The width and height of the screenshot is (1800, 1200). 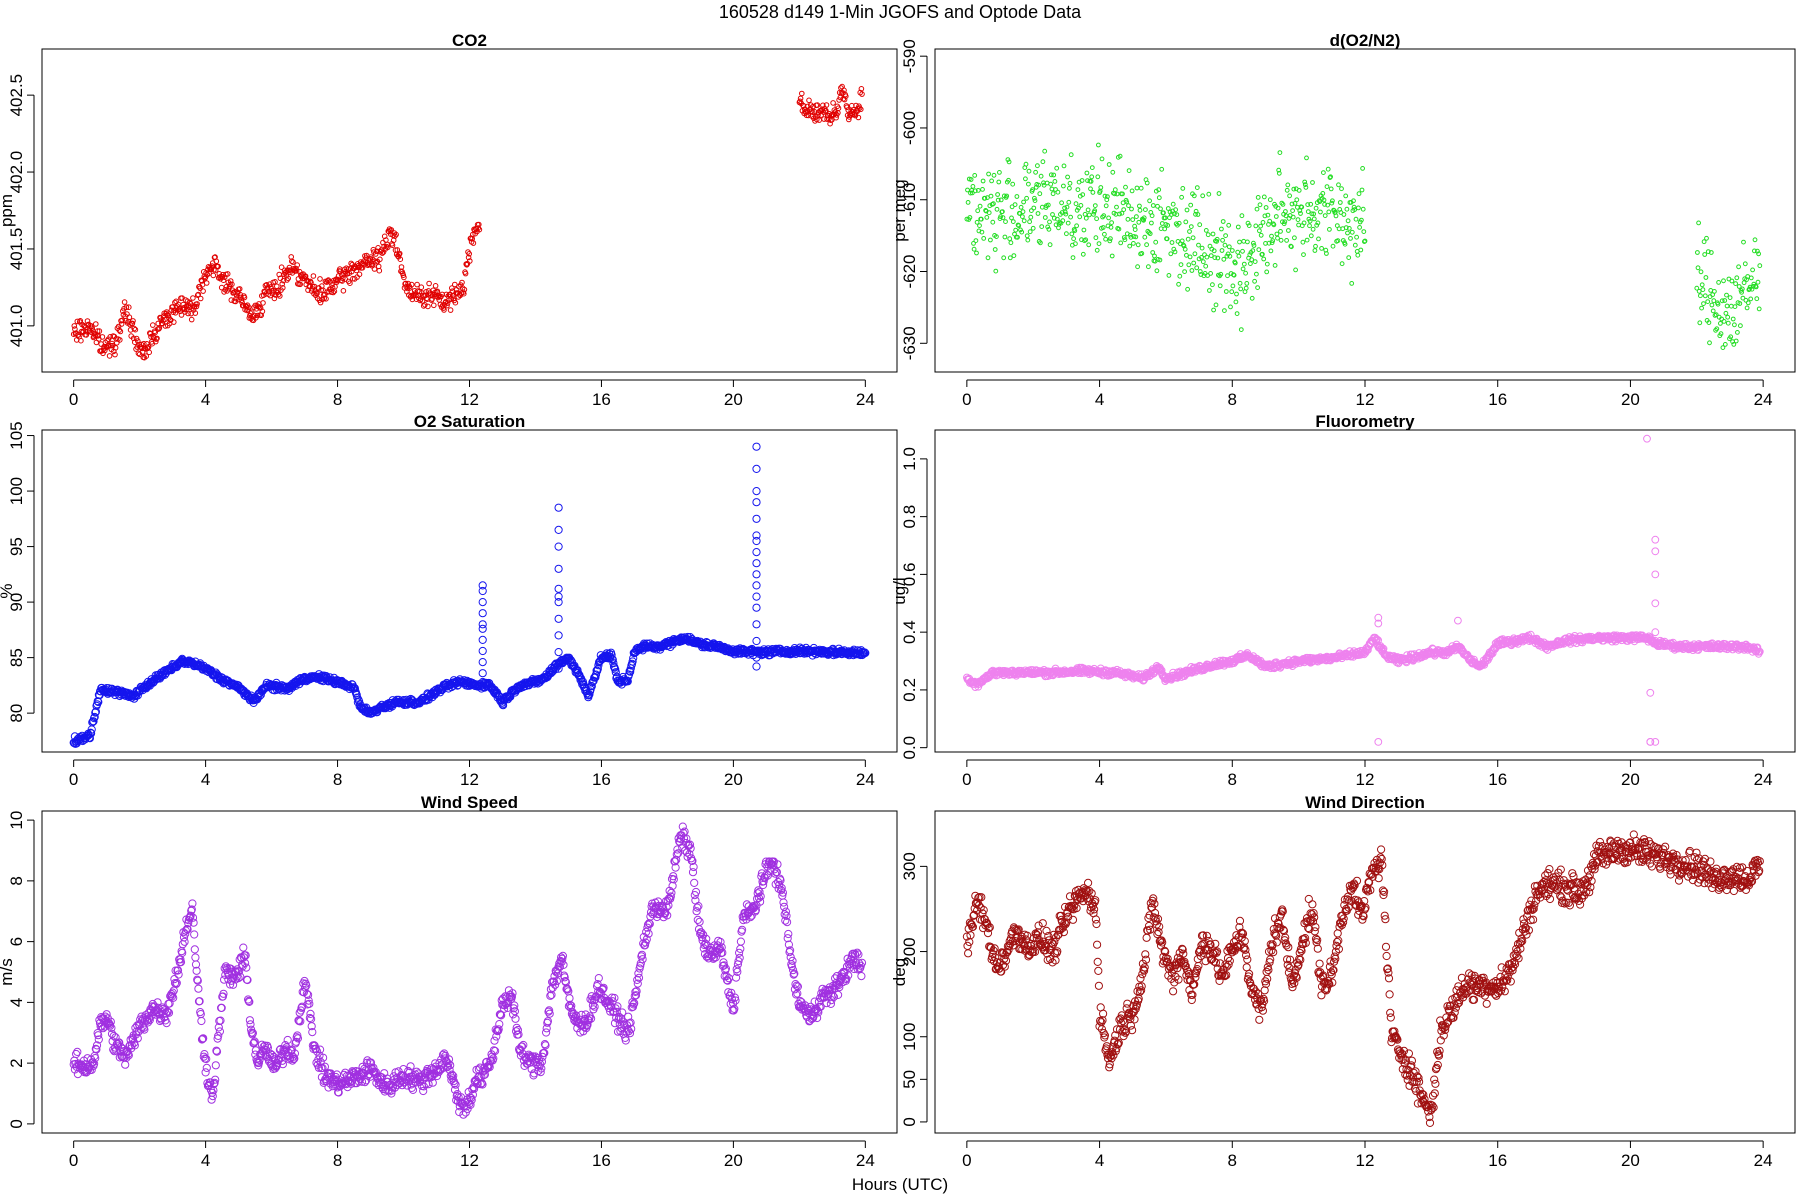 What do you see at coordinates (1363, 590) in the screenshot?
I see `fluorometry-points` at bounding box center [1363, 590].